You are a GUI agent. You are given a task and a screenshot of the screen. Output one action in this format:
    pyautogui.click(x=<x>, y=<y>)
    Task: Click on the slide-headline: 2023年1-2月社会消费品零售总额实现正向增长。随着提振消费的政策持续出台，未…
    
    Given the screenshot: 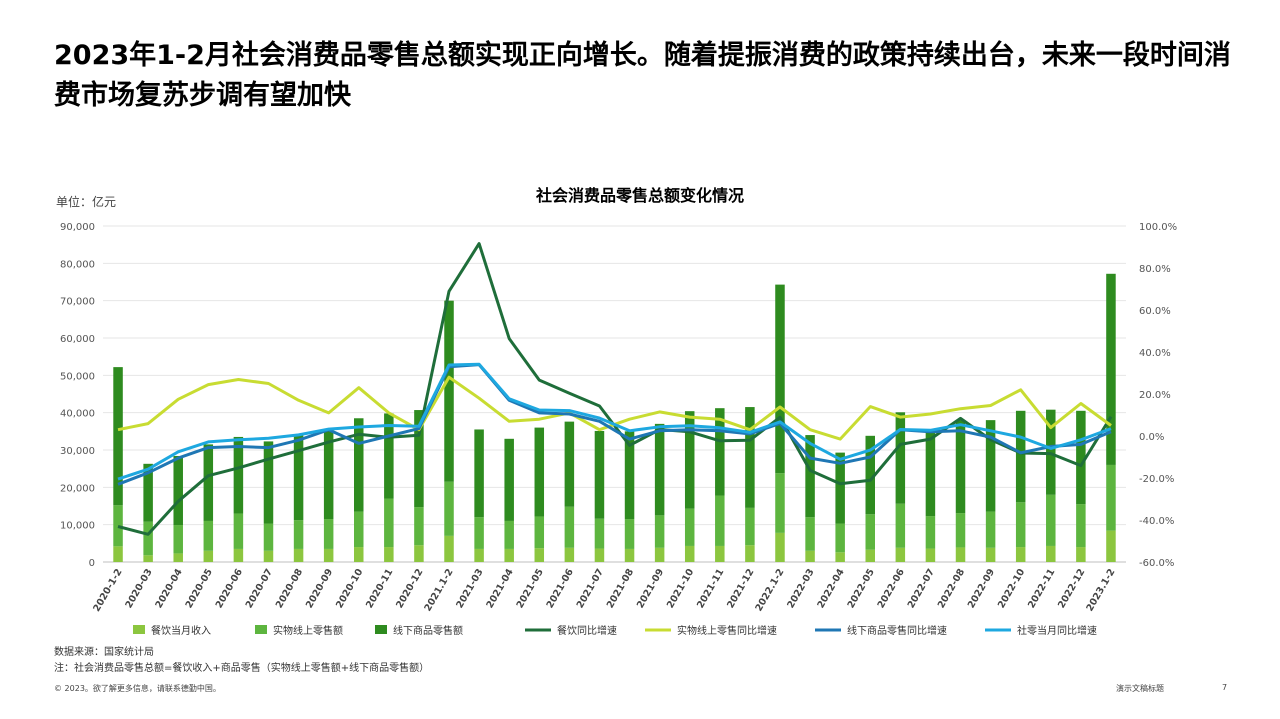 What is the action you would take?
    pyautogui.click(x=642, y=75)
    